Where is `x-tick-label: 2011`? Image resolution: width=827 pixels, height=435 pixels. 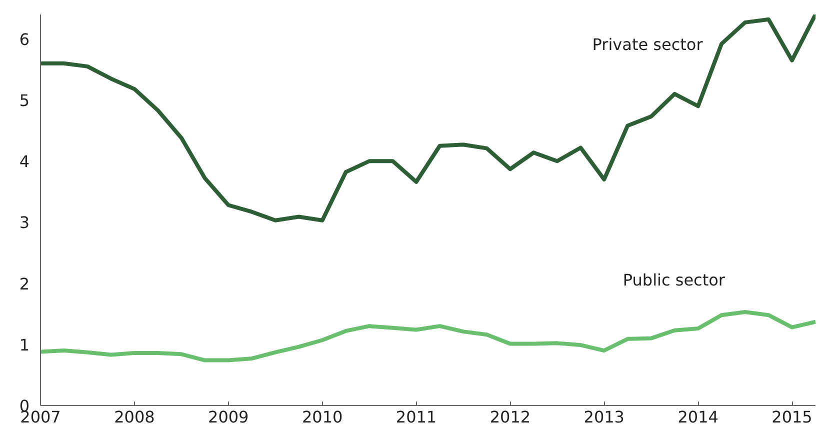
x-tick-label: 2011 is located at coordinates (416, 417).